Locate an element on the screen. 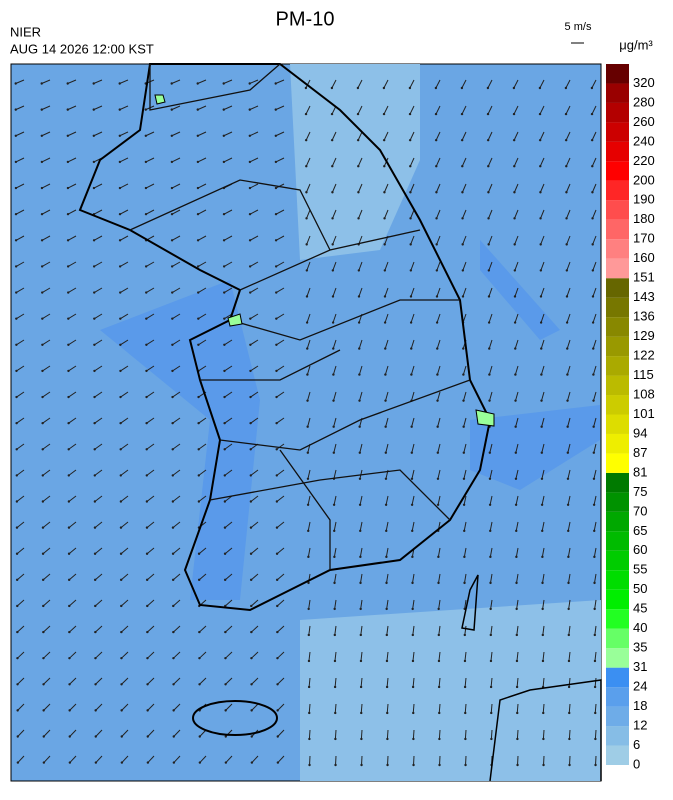  colorbar-label: 280 is located at coordinates (644, 101).